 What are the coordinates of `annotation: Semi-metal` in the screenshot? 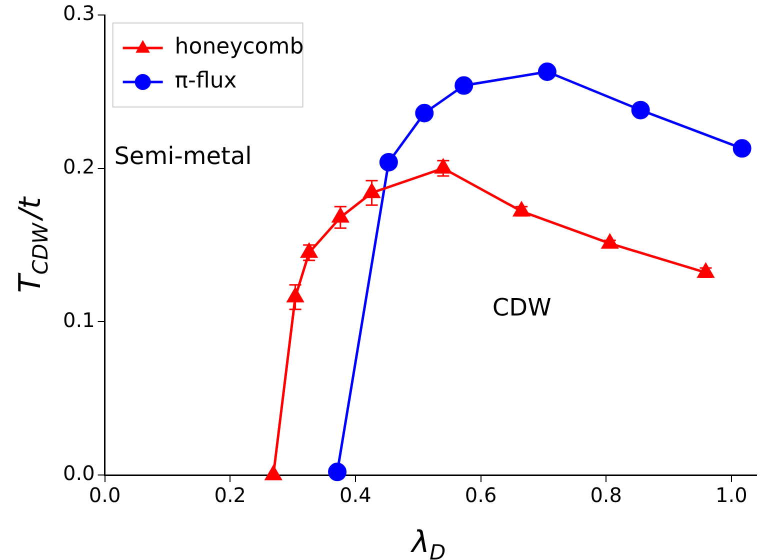 It's located at (183, 156).